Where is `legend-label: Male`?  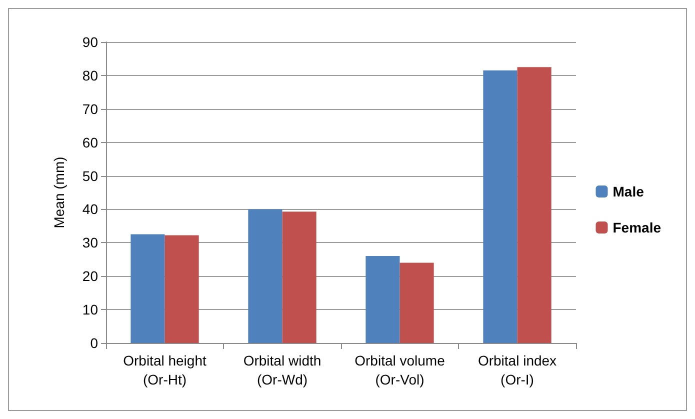 legend-label: Male is located at coordinates (628, 192).